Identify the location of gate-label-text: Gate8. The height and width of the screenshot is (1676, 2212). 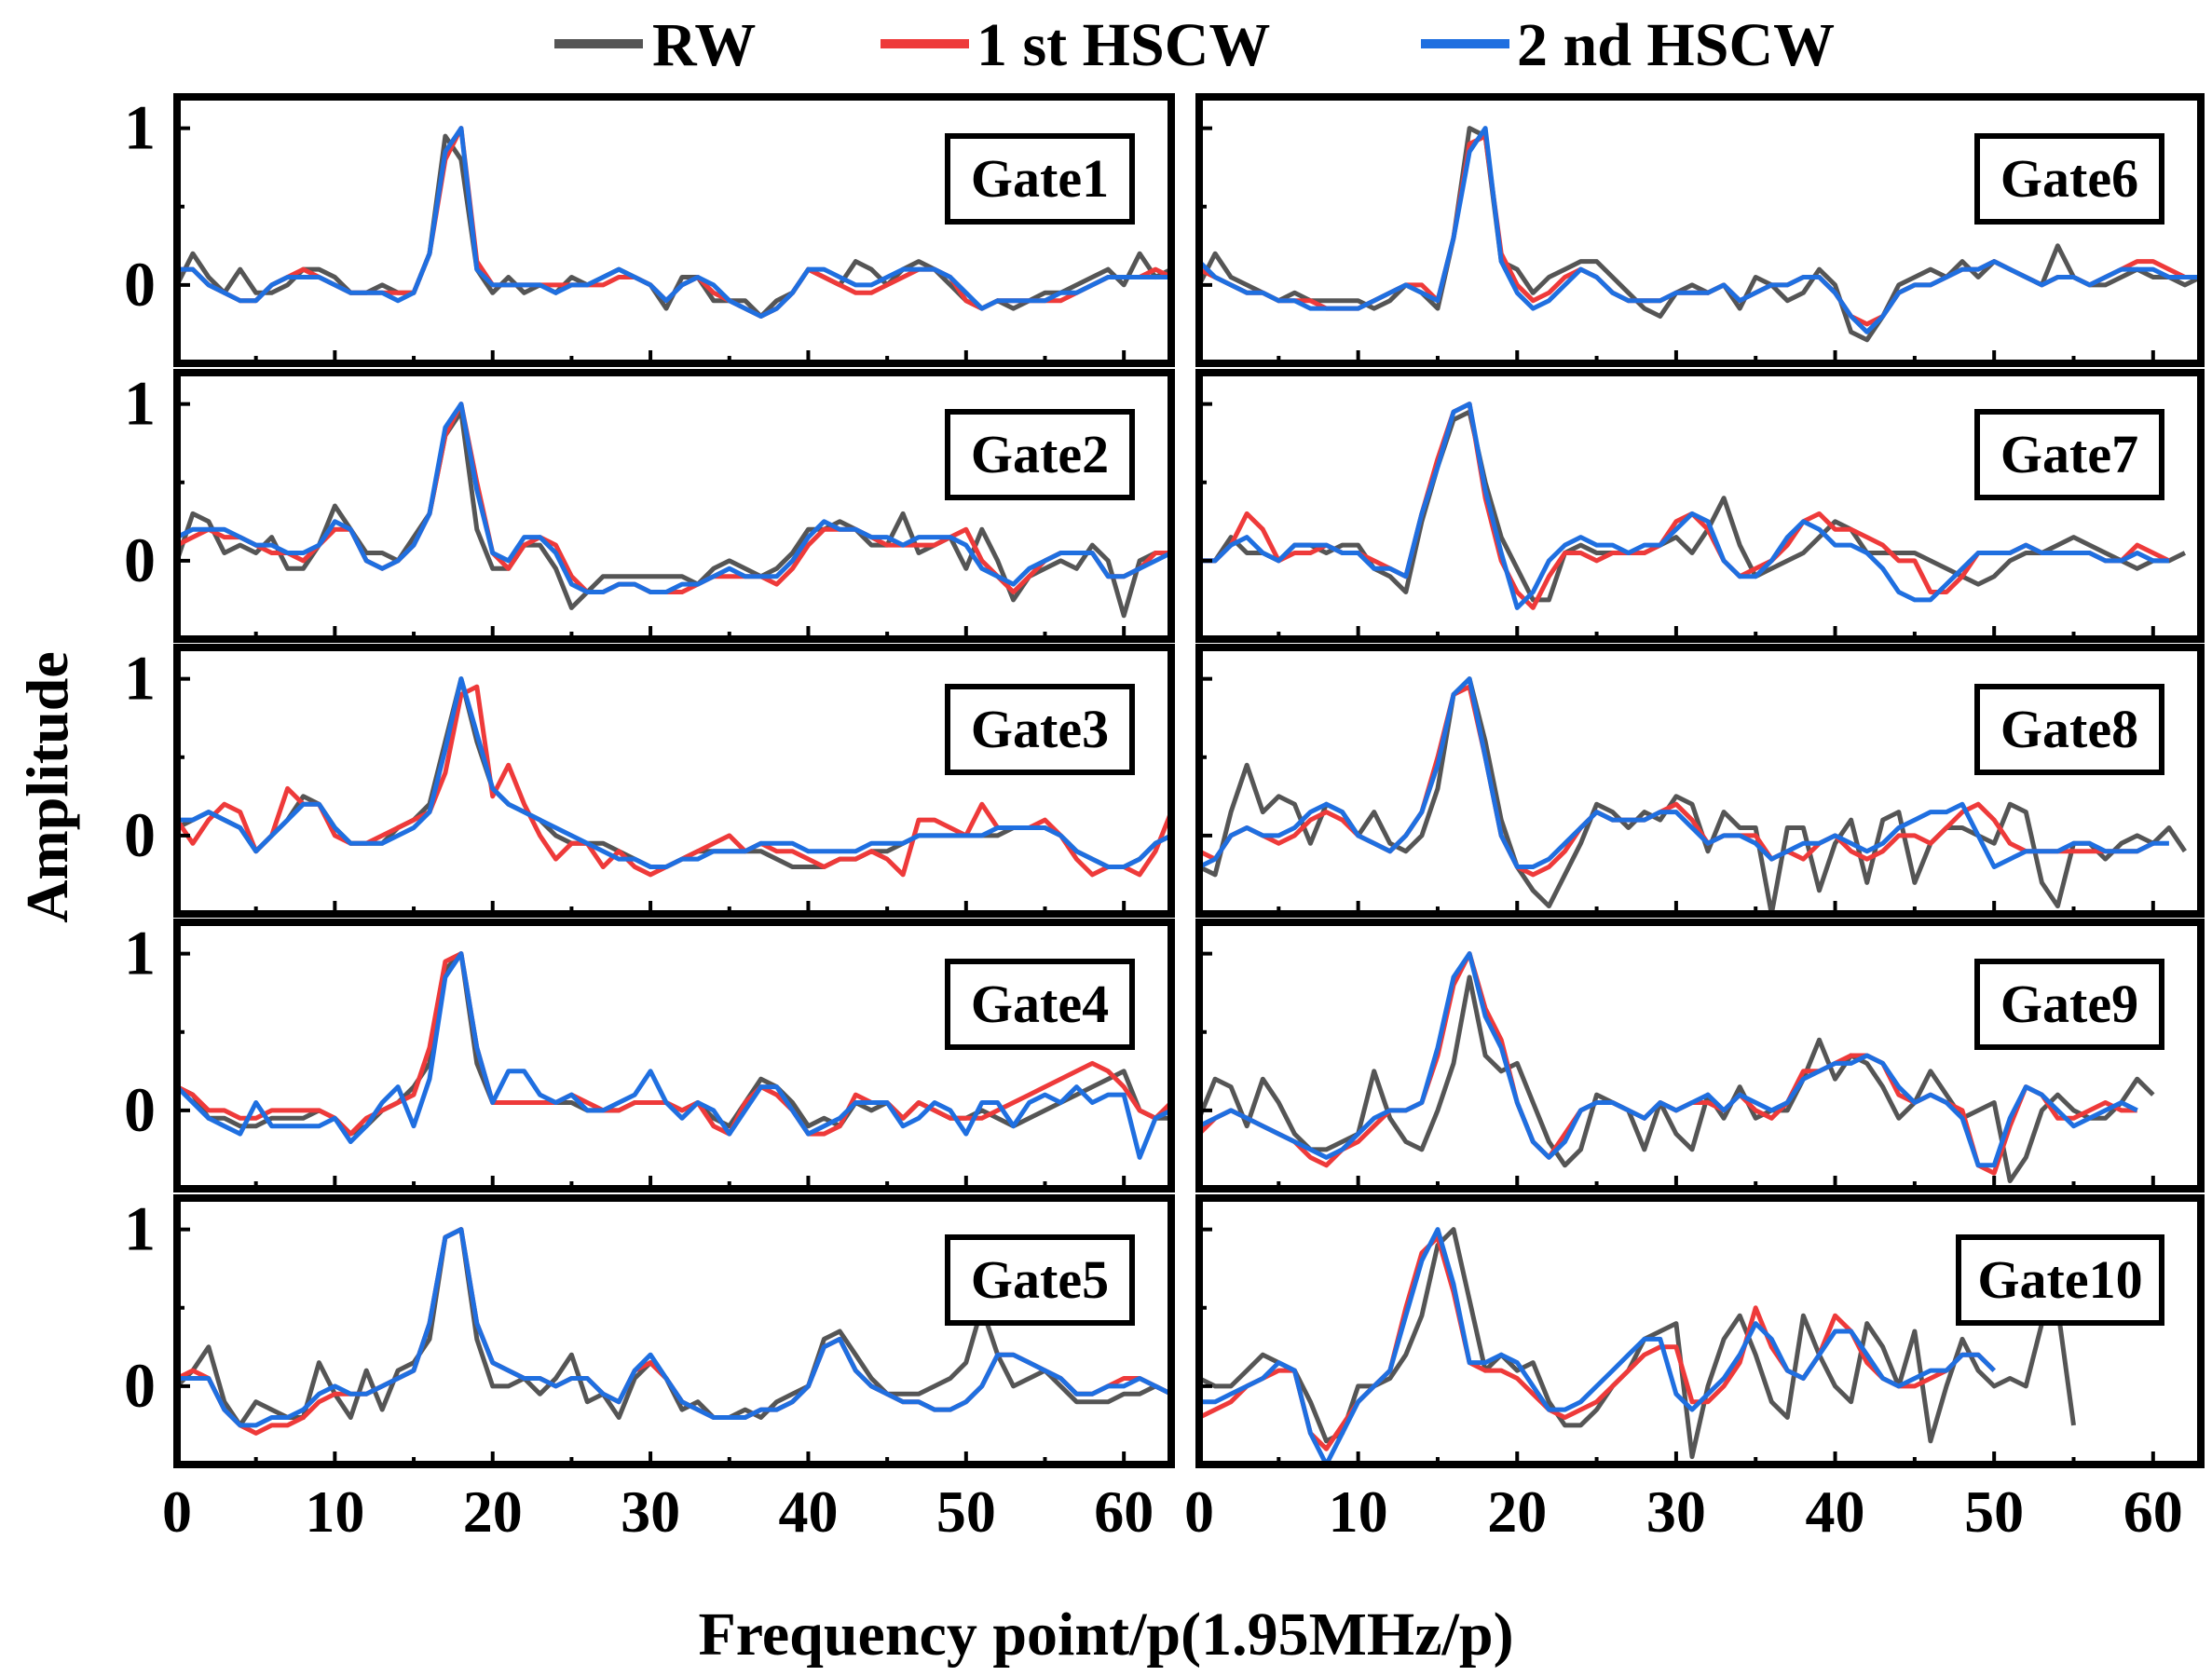
(2069, 729).